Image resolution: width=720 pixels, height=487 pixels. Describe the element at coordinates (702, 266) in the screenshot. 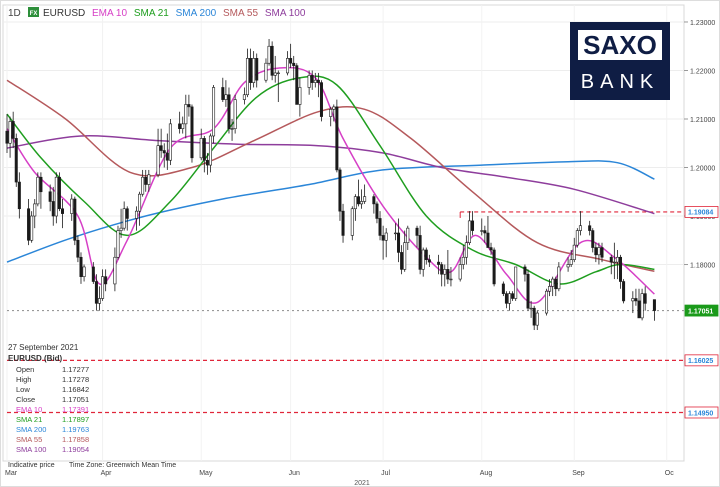

I see `y-tick-label: 1.18000` at that location.